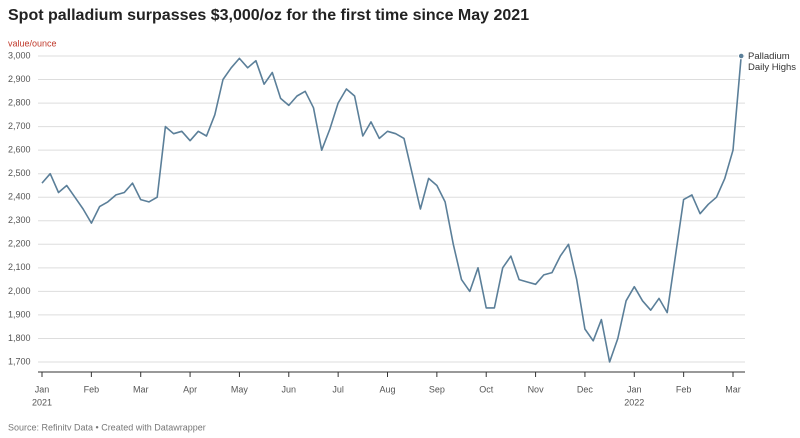 The width and height of the screenshot is (800, 438). Describe the element at coordinates (289, 389) in the screenshot. I see `x-tick-label: Jun` at that location.